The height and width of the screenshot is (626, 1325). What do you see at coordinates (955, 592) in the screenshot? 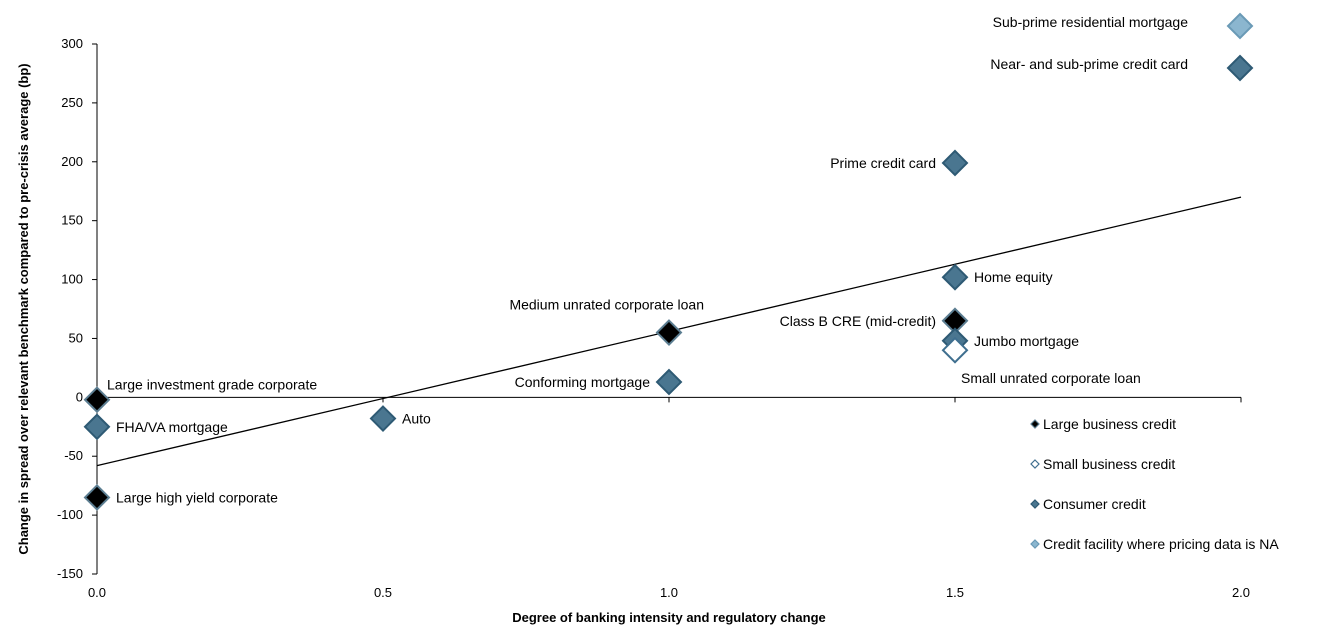
I see `x-tick-label: 1.5` at bounding box center [955, 592].